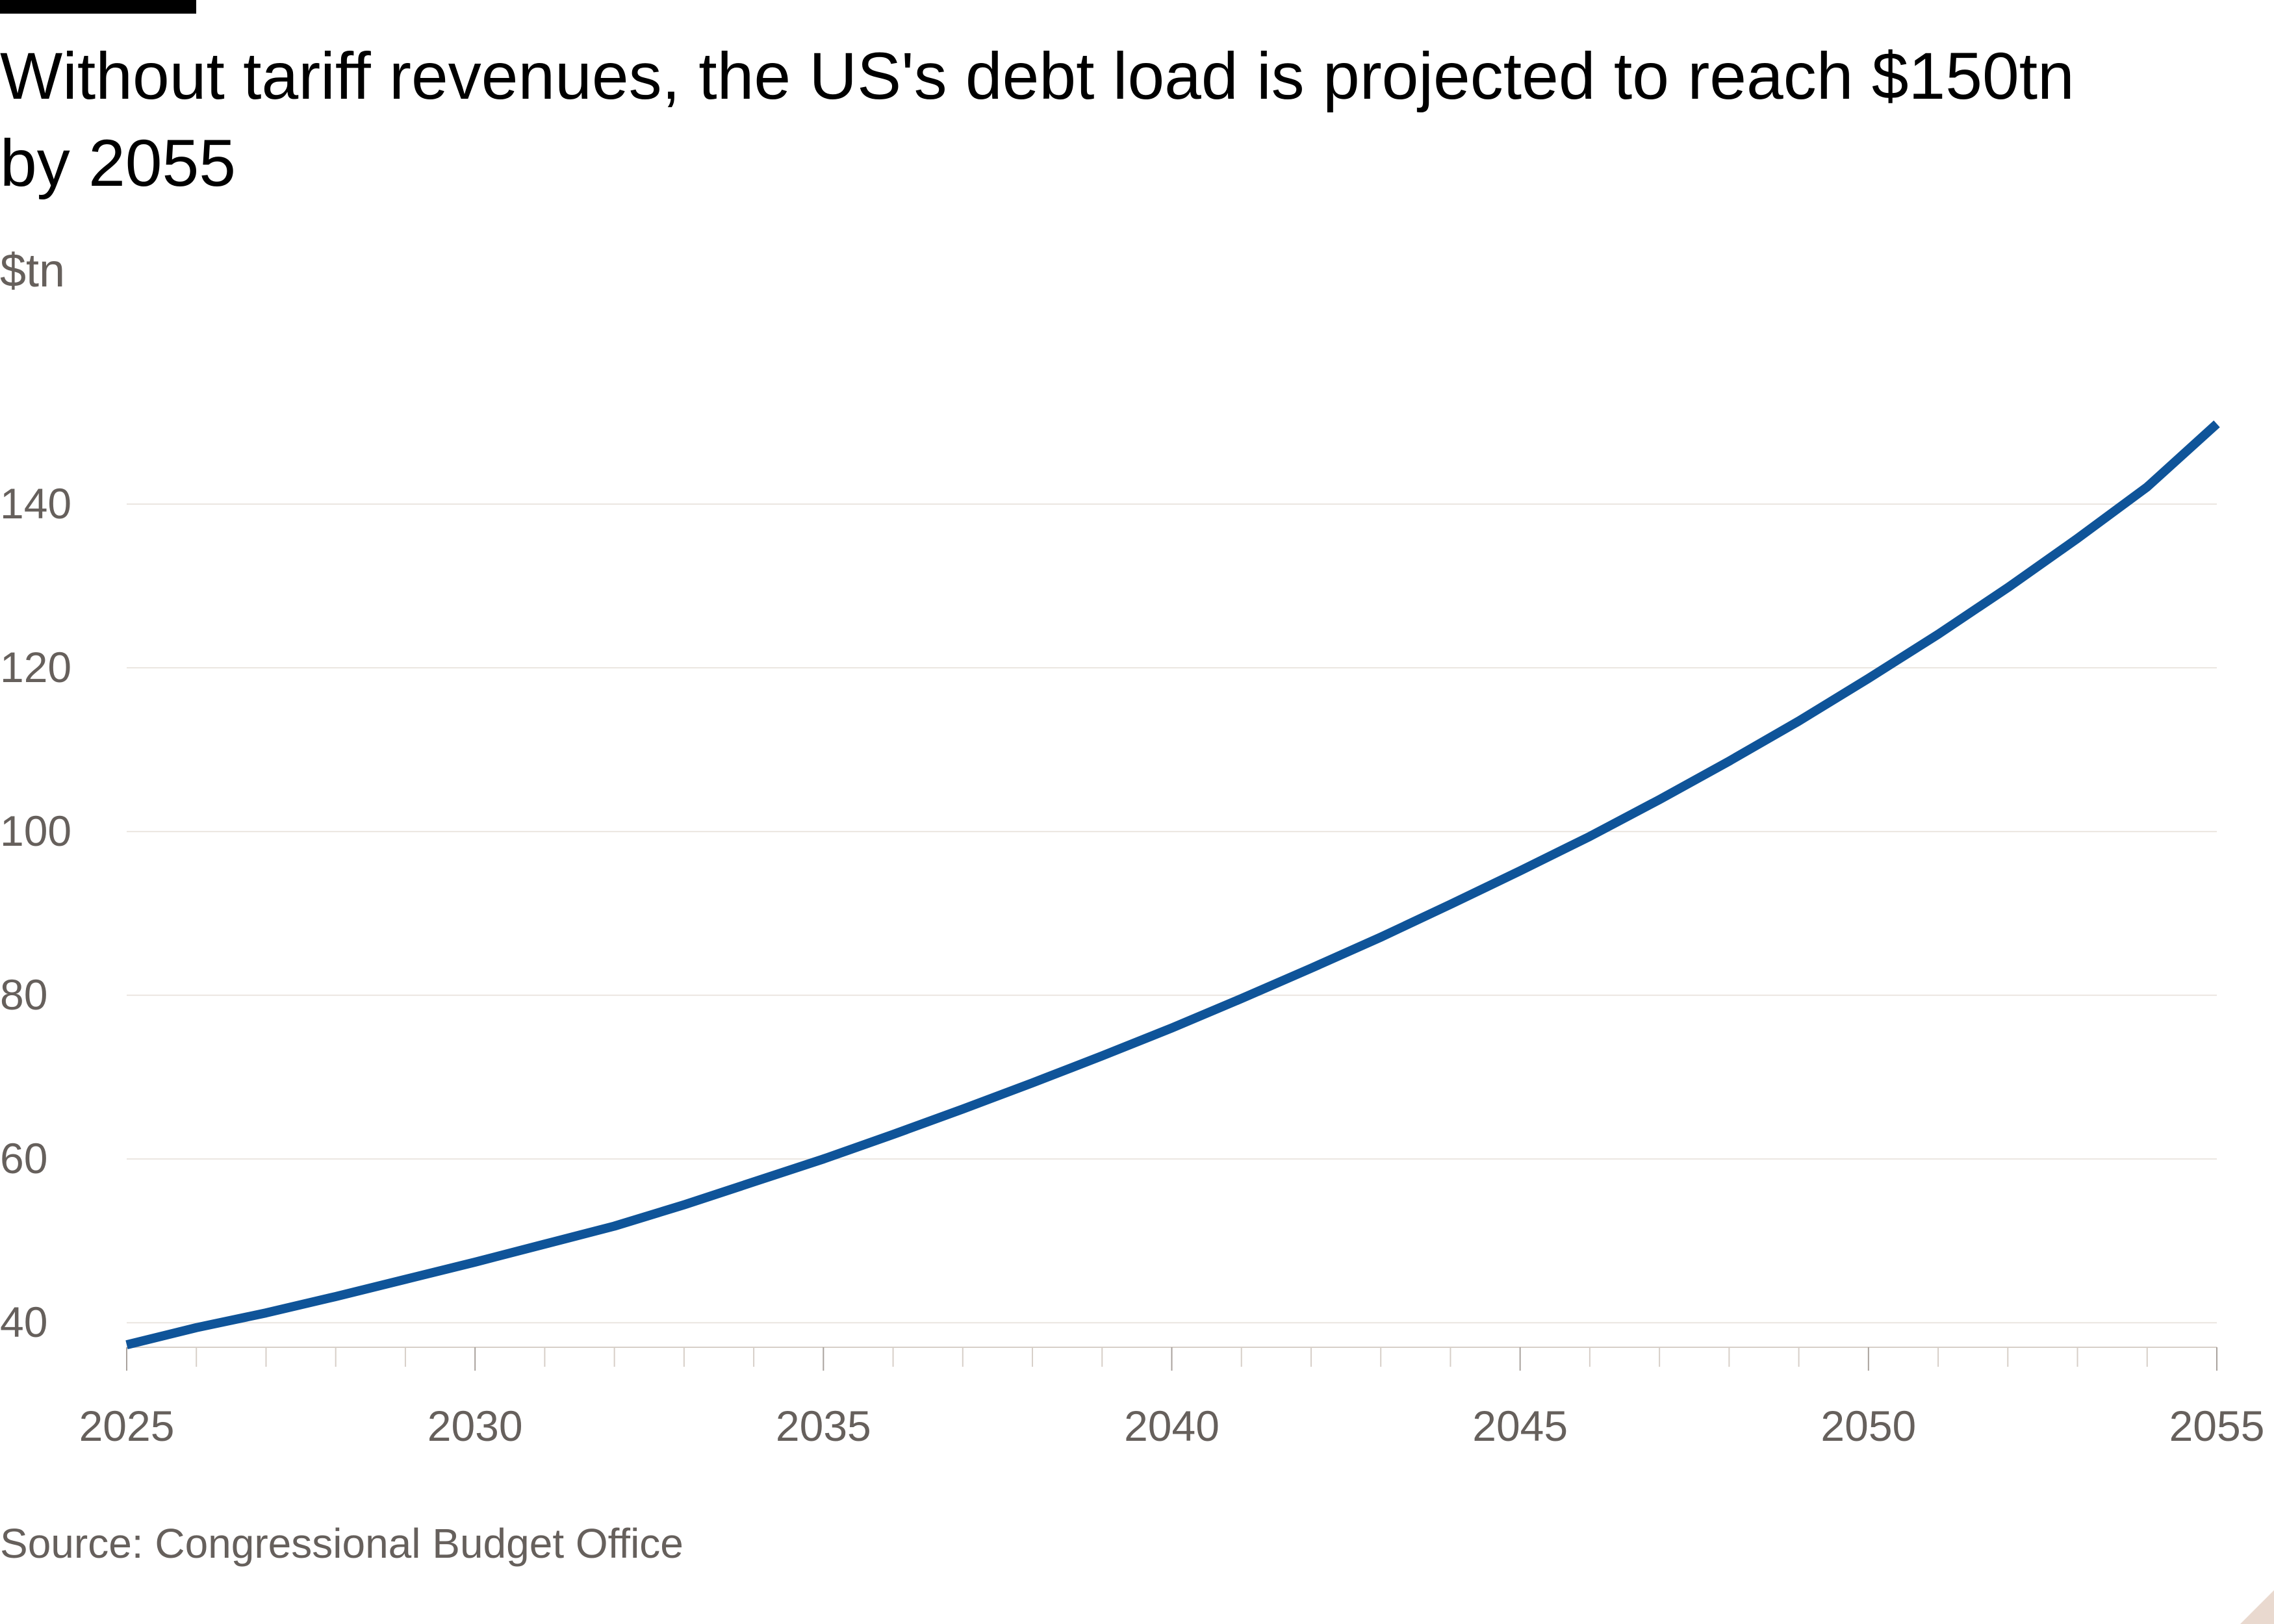 The image size is (2274, 1624). I want to click on brand-top-bar, so click(98, 7).